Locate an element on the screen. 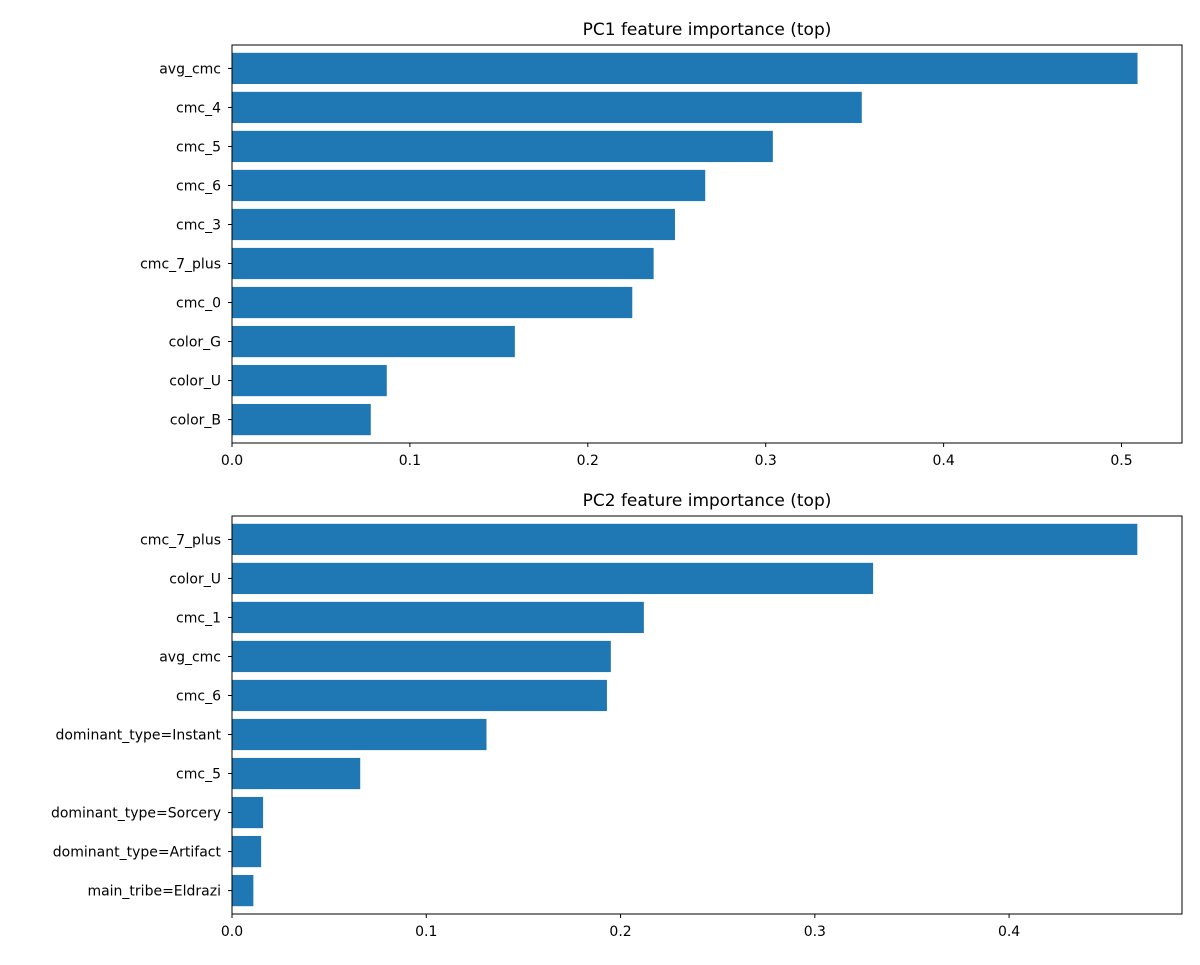 This screenshot has width=1200, height=965. category-label: dominant_type=Sorcery is located at coordinates (136, 814).